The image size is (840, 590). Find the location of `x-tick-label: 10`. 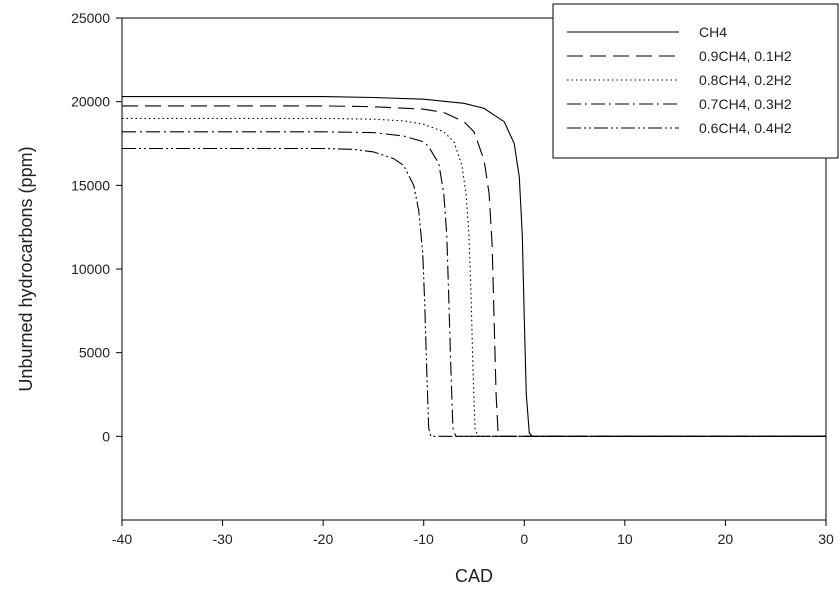

x-tick-label: 10 is located at coordinates (625, 539).